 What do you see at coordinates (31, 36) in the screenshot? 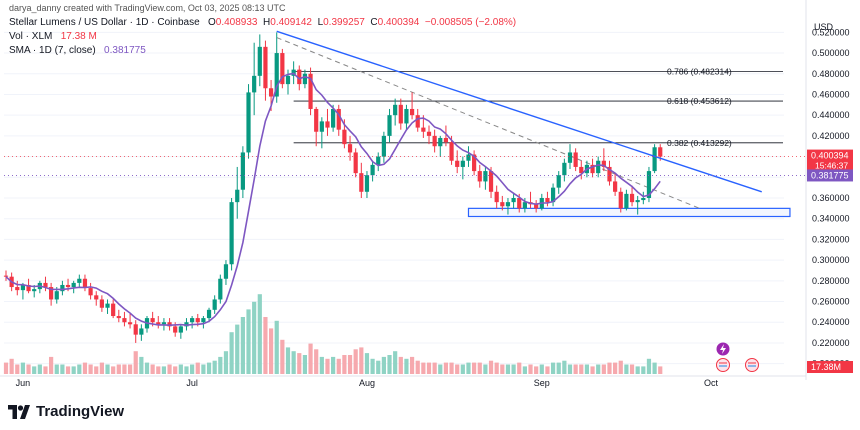
I see `volume-label: Vol · XLM` at bounding box center [31, 36].